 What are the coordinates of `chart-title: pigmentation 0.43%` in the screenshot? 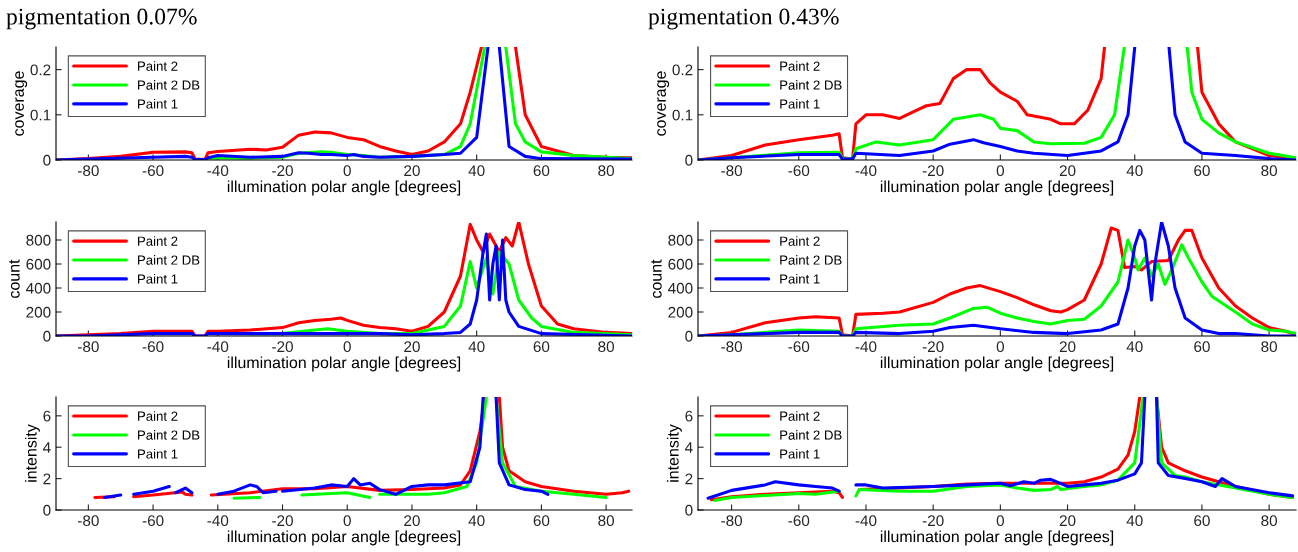 It's located at (743, 19).